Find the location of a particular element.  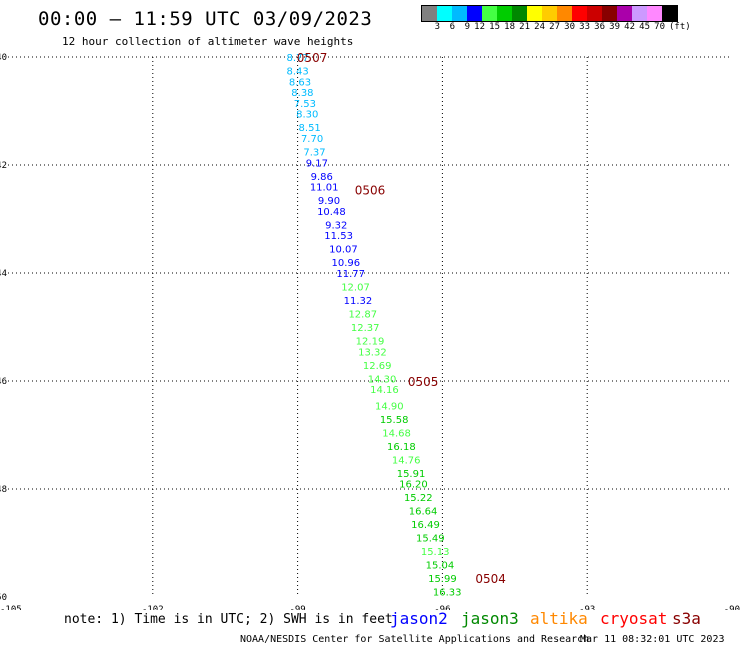

legend-label: 45 is located at coordinates (644, 27).